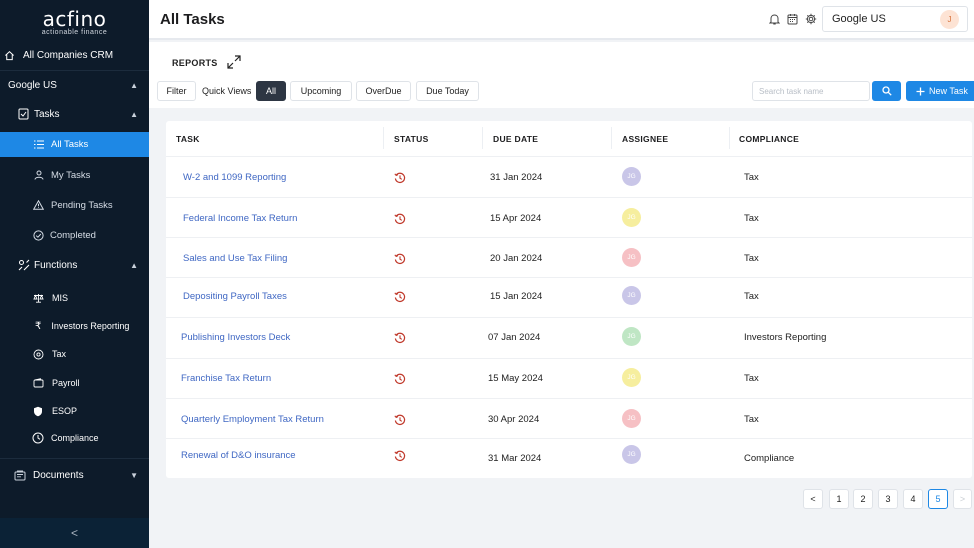 This screenshot has height=548, width=974. I want to click on sidebar-item-compliance: Compliance, so click(74, 438).